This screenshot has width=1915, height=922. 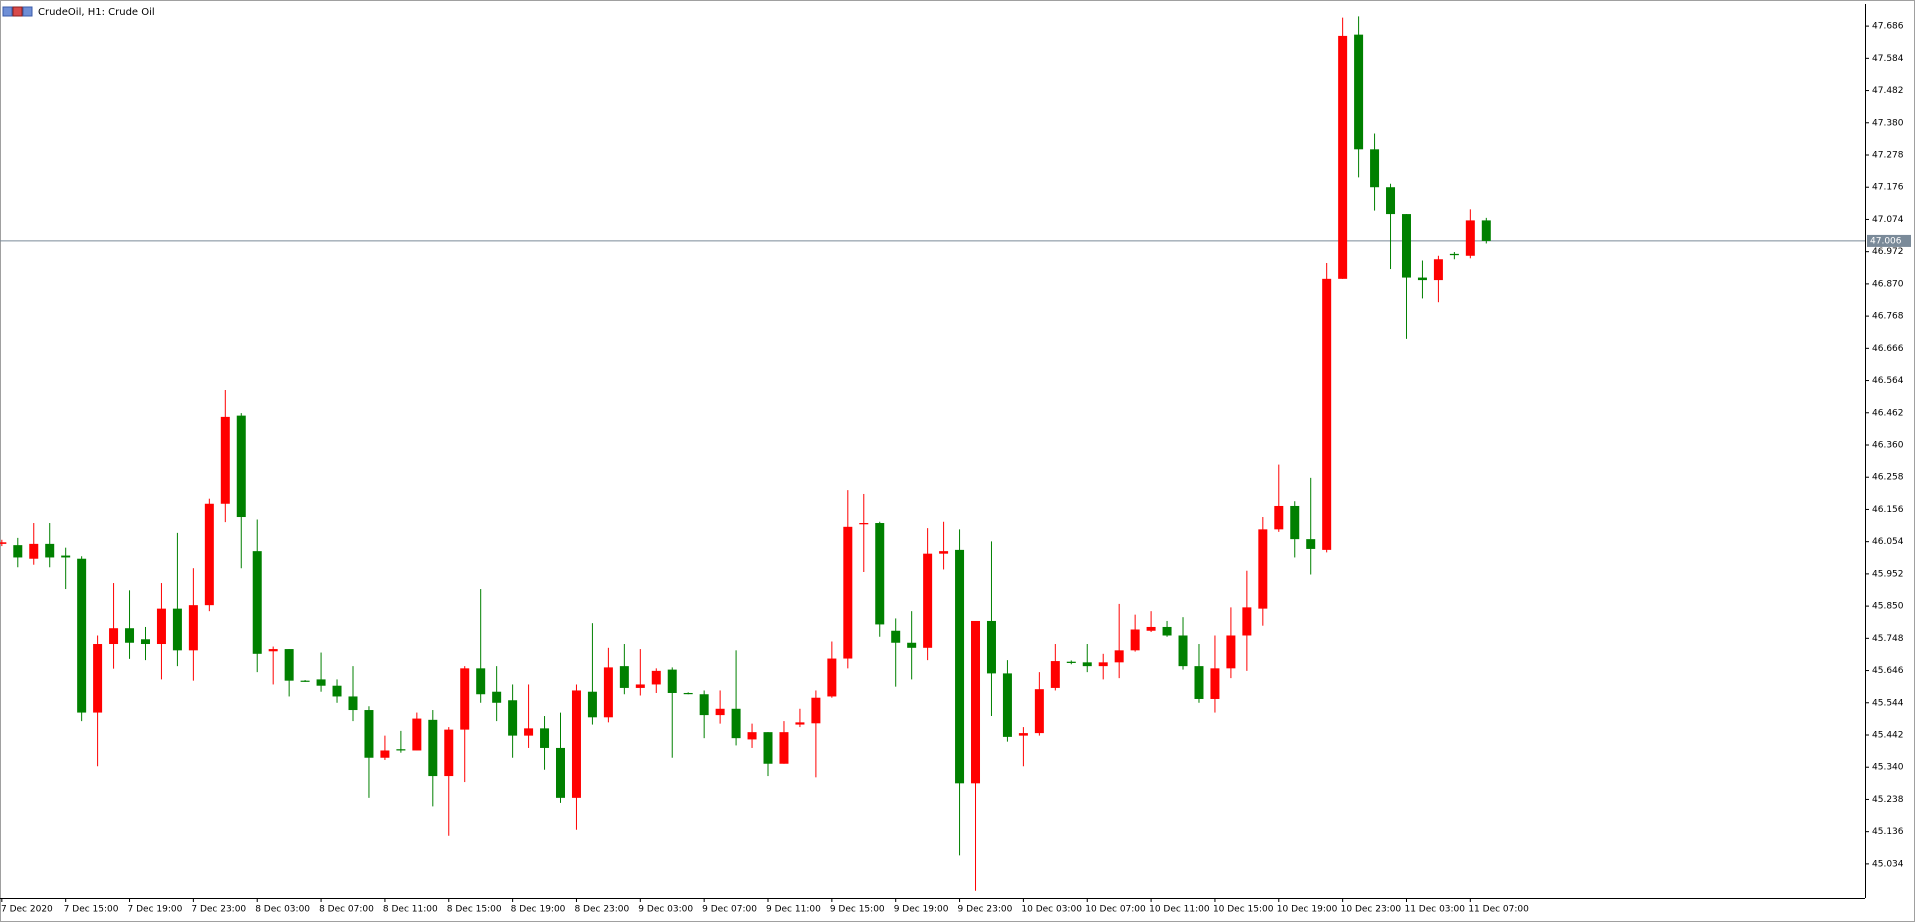 What do you see at coordinates (1498, 910) in the screenshot?
I see `x-tick-label: 11 Dec 07:00` at bounding box center [1498, 910].